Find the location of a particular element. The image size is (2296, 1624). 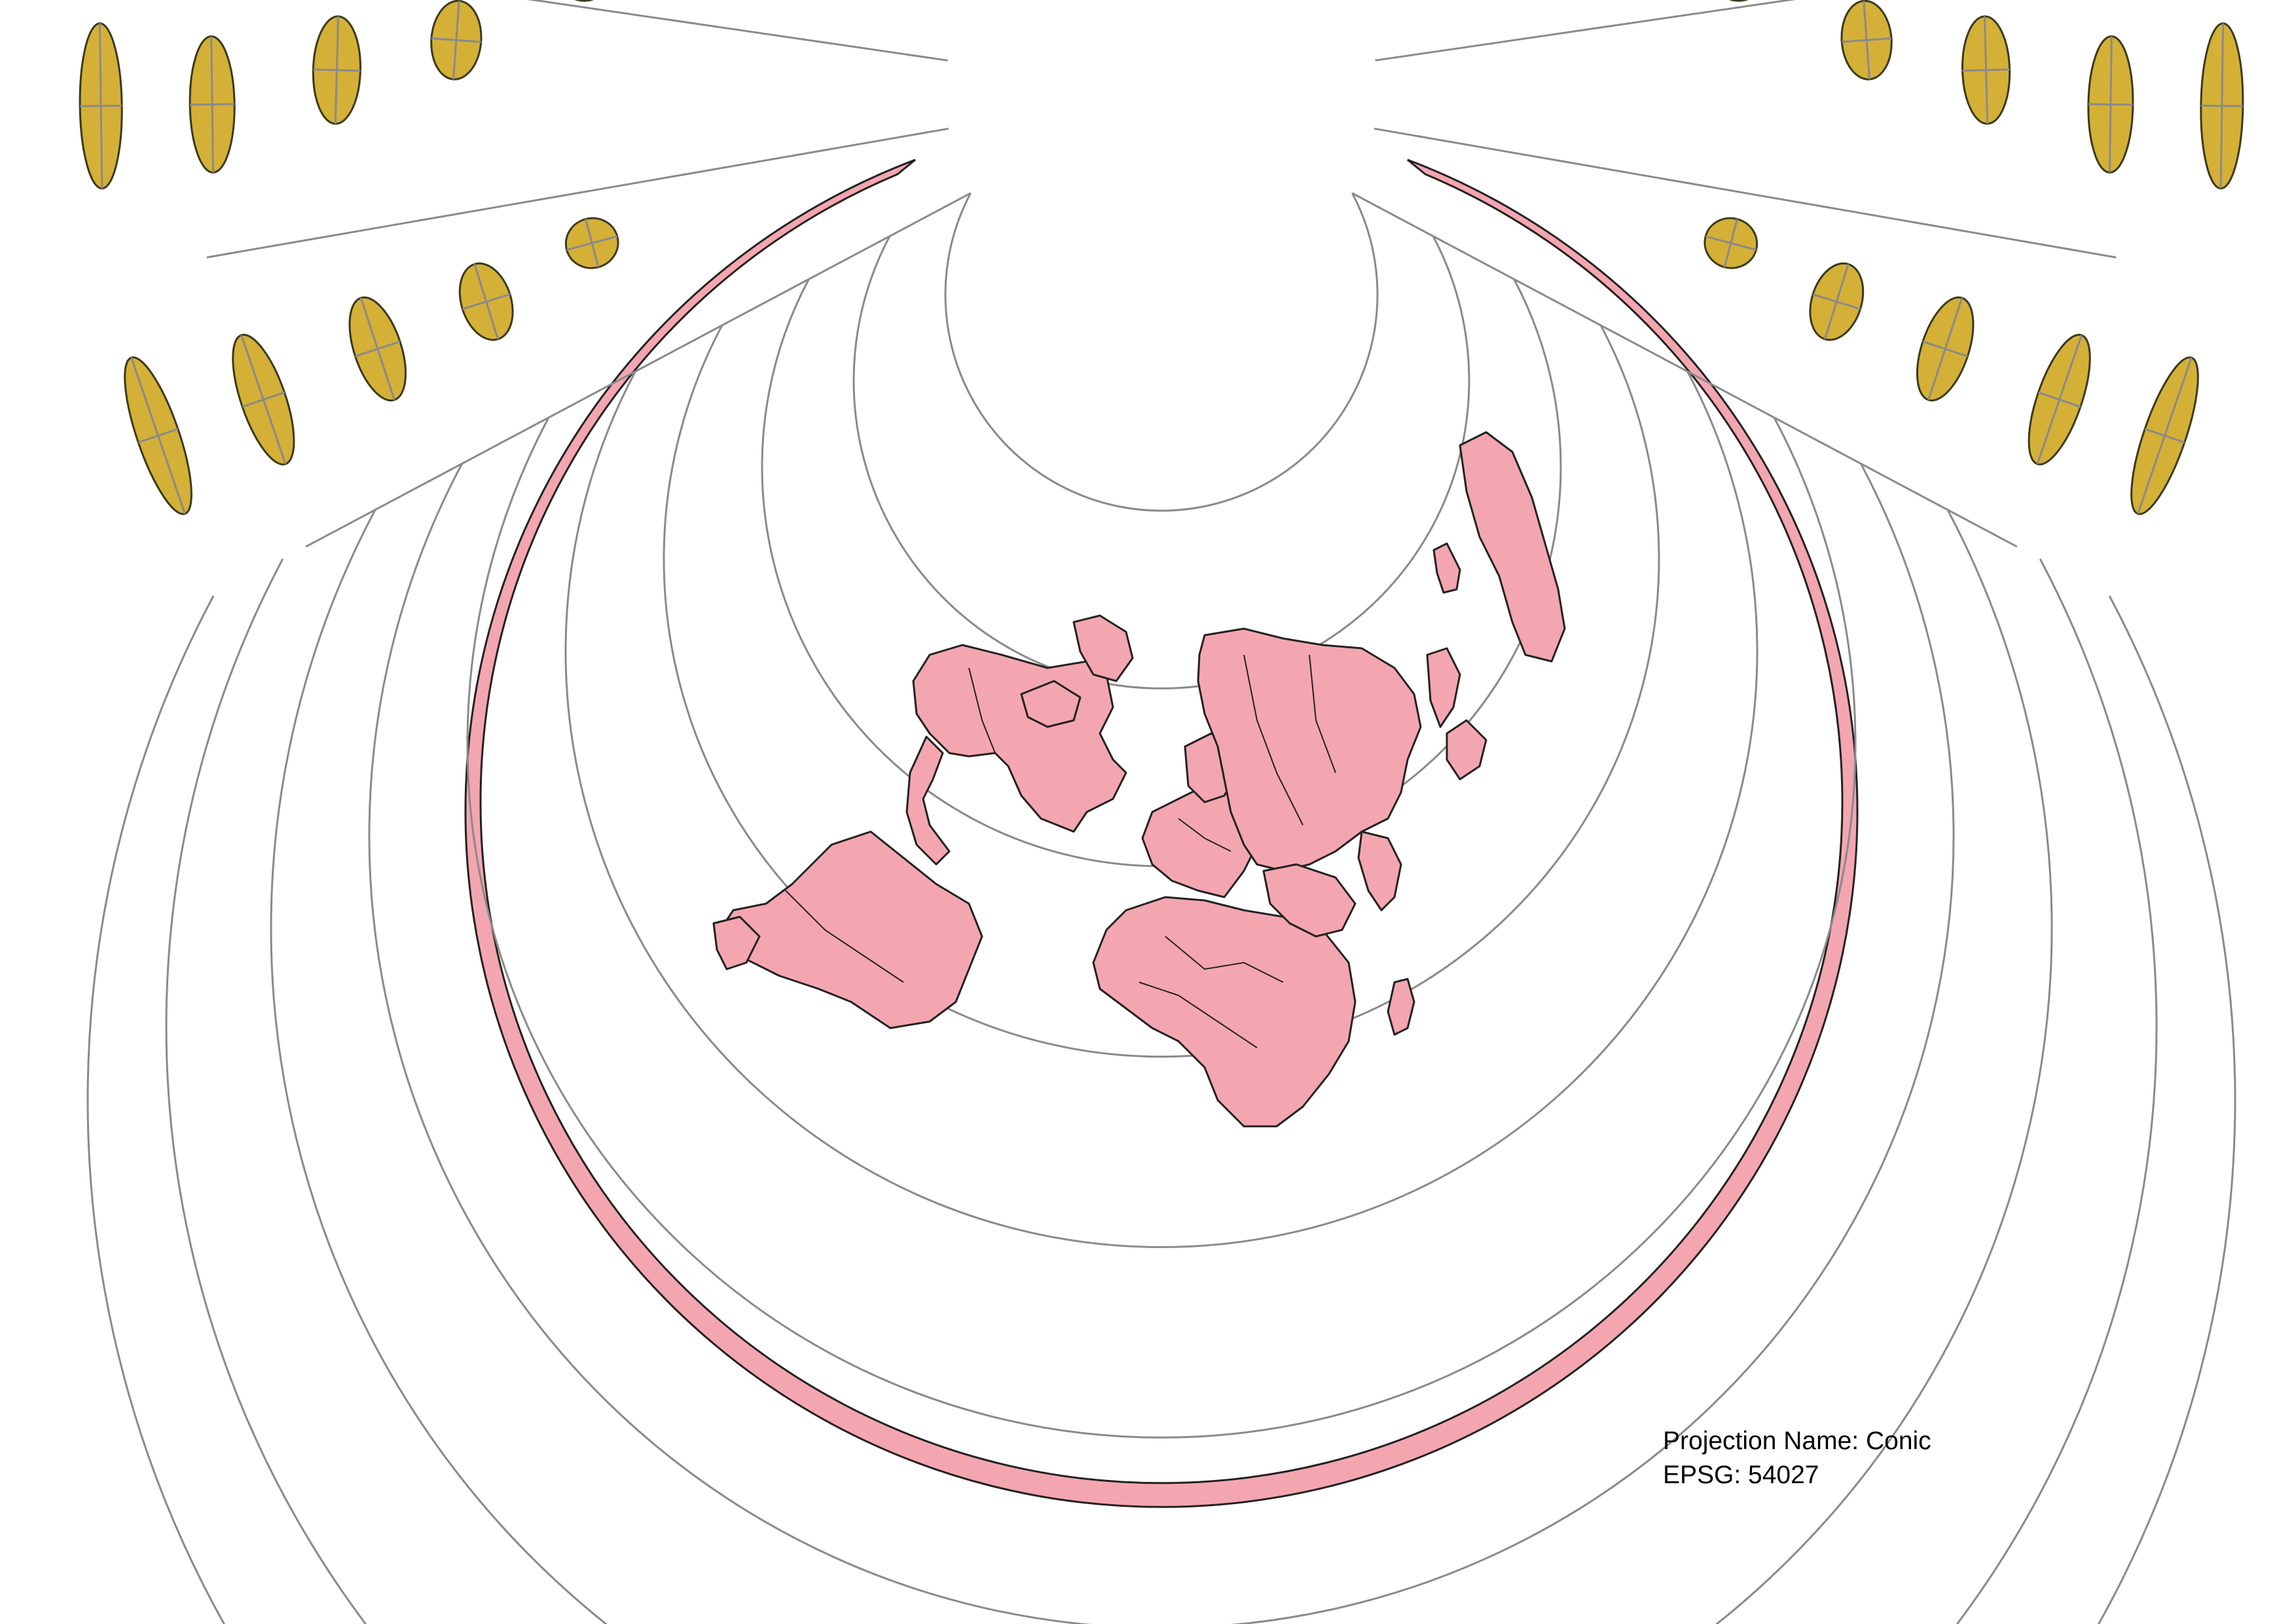

country-borders is located at coordinates (1060, 851).